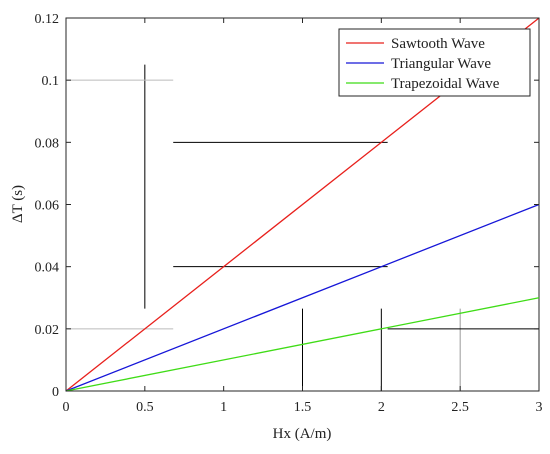 The image size is (550, 454). I want to click on y-tick-label: 0.04, so click(47, 268).